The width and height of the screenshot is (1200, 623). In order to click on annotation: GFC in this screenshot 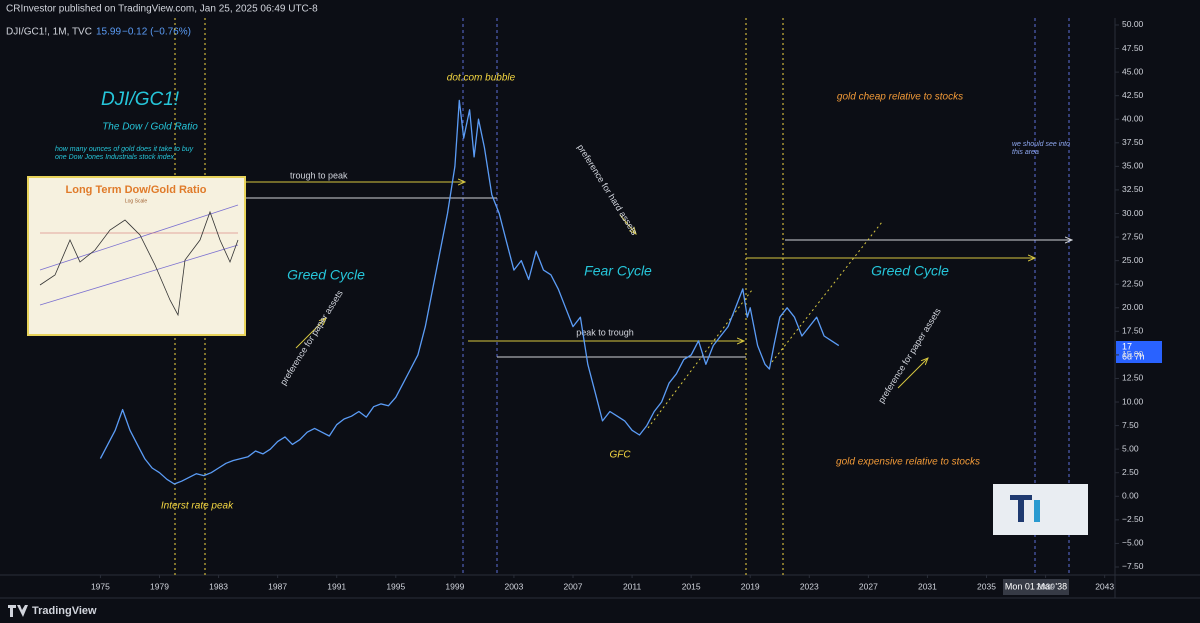, I will do `click(620, 455)`.